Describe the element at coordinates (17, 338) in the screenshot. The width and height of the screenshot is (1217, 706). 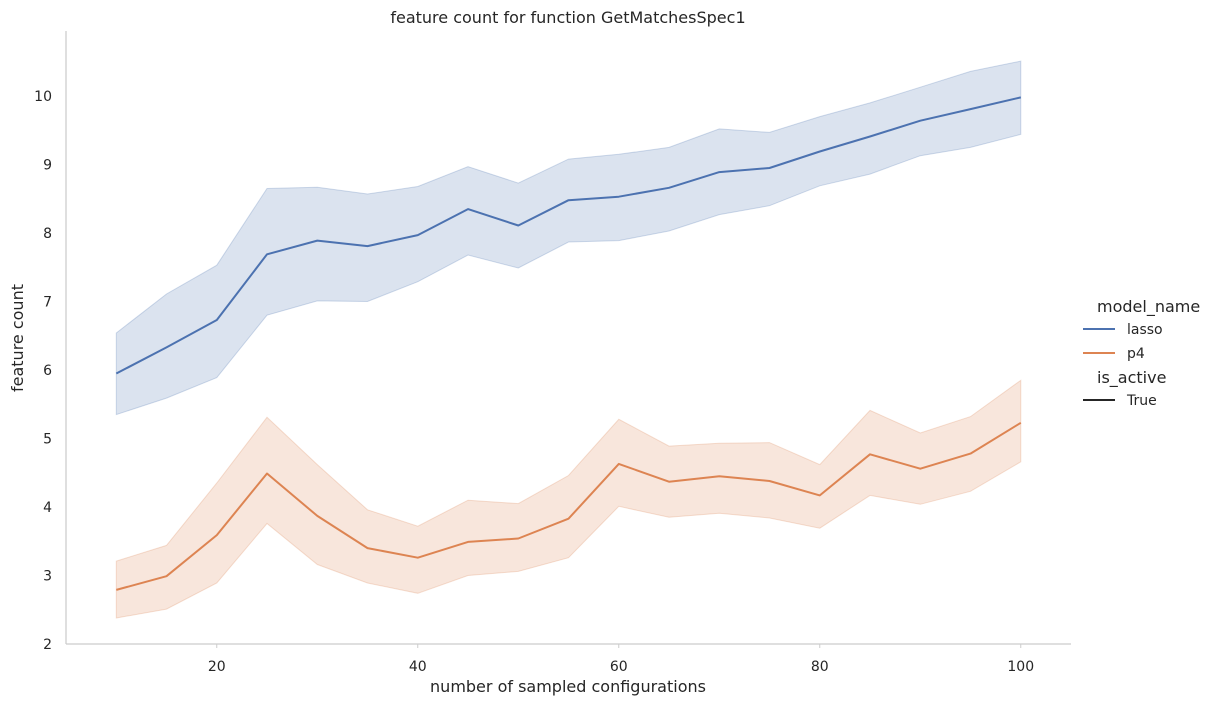
I see `y-axis-label: feature count` at that location.